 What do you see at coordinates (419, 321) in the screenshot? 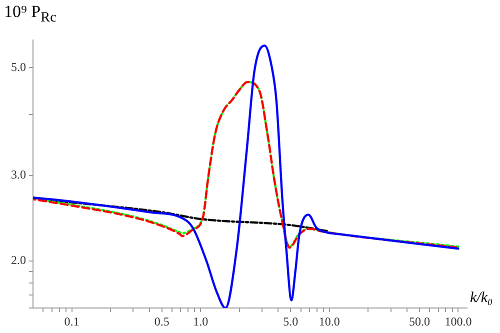
I see `x-tick-label: 50.0` at bounding box center [419, 321].